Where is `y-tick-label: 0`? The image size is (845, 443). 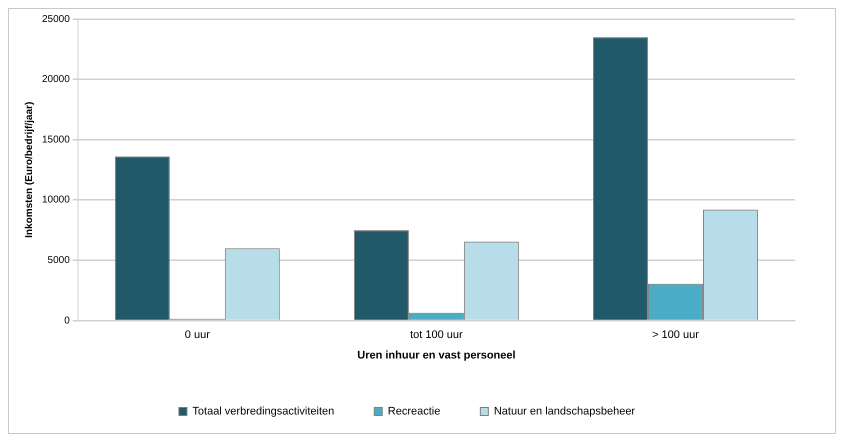
y-tick-label: 0 is located at coordinates (67, 320).